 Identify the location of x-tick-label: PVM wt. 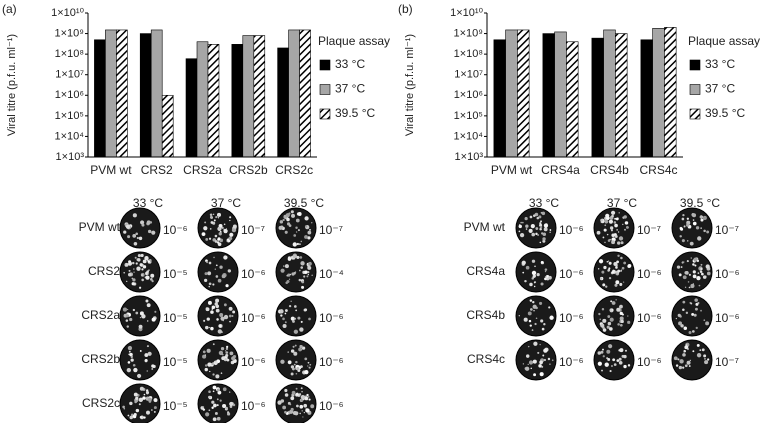
(512, 170).